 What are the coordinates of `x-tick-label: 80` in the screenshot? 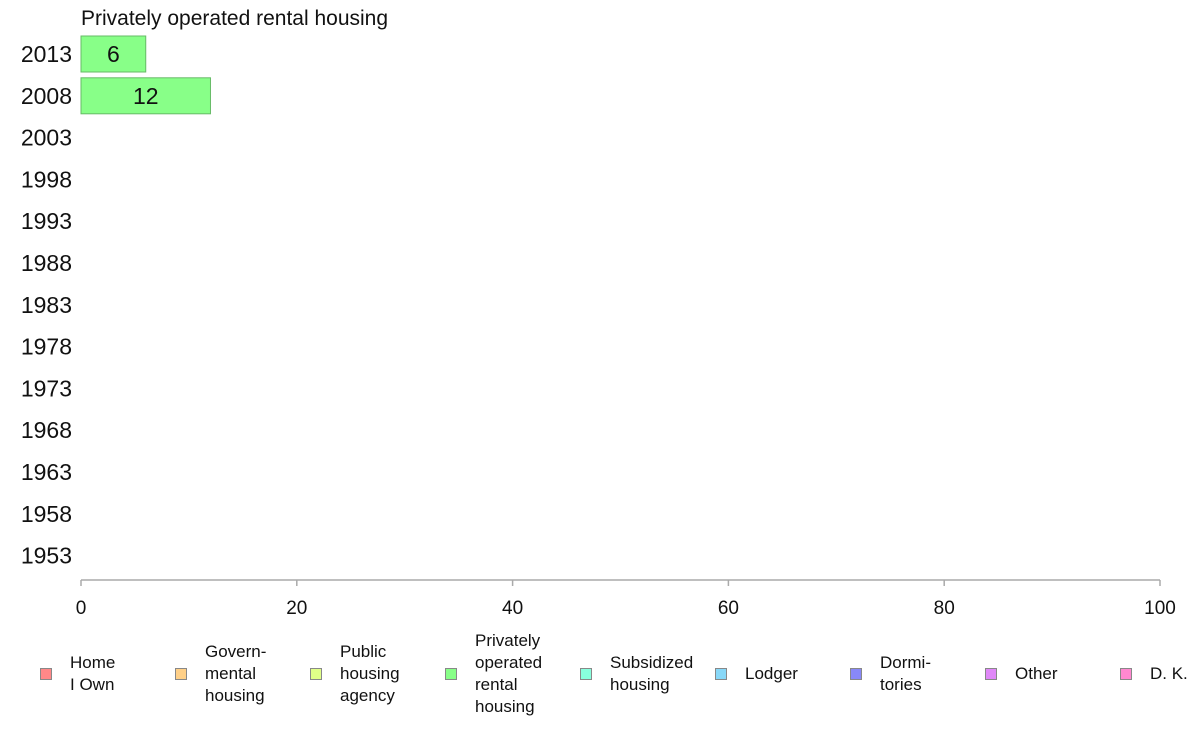 It's located at (944, 608).